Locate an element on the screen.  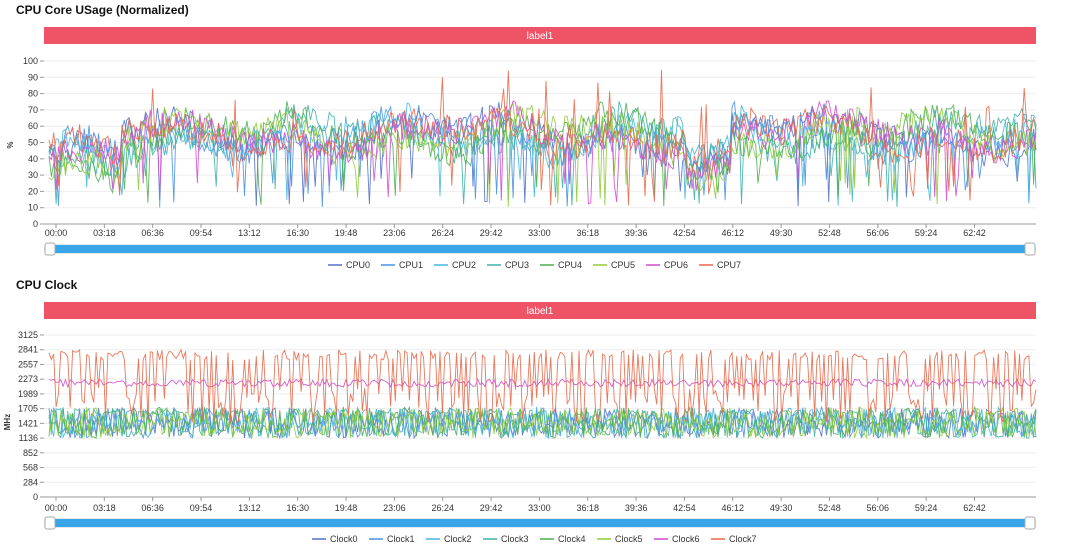
legend-item-cpu5: CPU5 is located at coordinates (614, 265).